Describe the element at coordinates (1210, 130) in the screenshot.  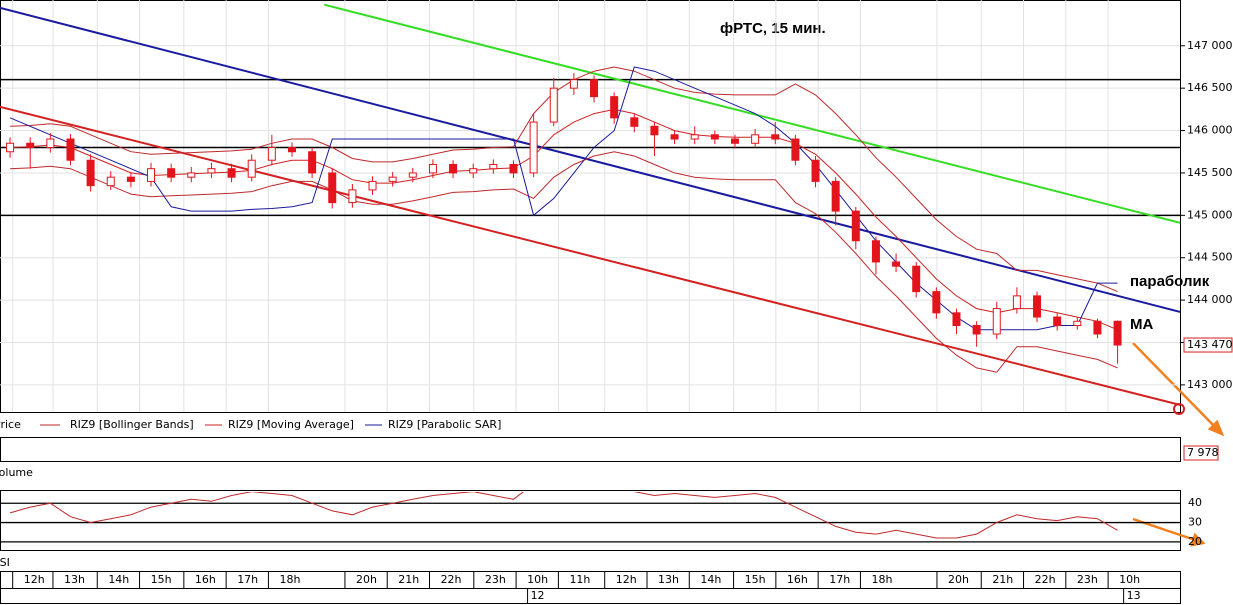
I see `y-tick-label: 146 000` at that location.